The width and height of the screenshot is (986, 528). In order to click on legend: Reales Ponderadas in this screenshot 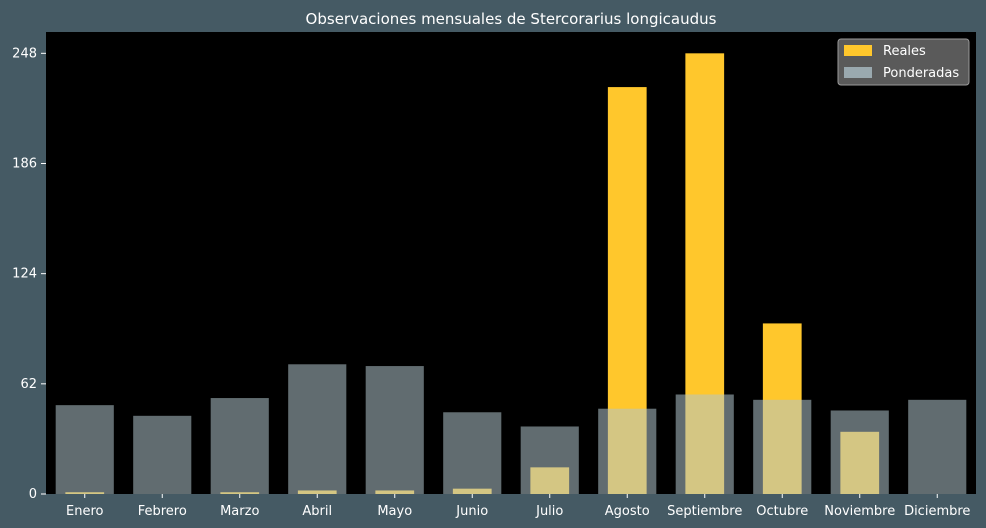, I will do `click(903, 62)`.